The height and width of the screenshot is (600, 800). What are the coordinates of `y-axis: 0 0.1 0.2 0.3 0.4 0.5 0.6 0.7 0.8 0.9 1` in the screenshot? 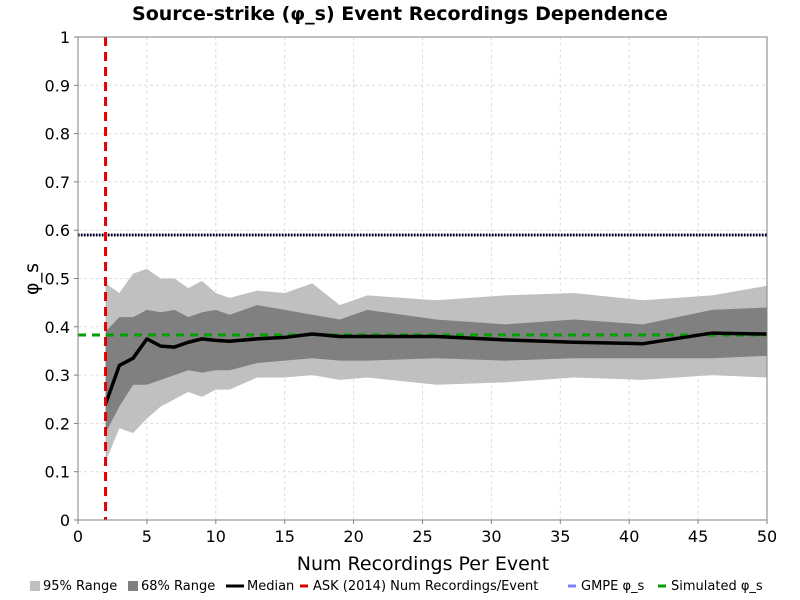 It's located at (61, 279).